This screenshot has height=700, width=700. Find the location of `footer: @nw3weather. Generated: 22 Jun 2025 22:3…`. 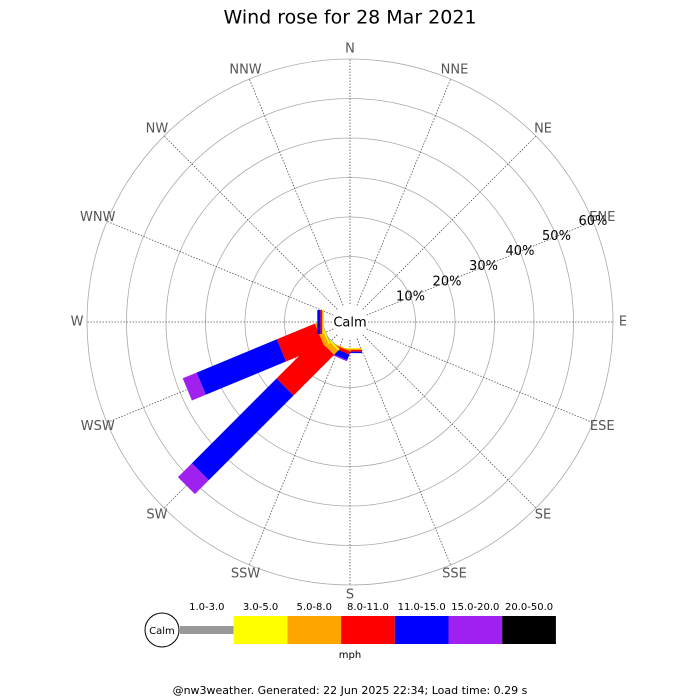

footer: @nw3weather. Generated: 22 Jun 2025 22:3… is located at coordinates (350, 690).